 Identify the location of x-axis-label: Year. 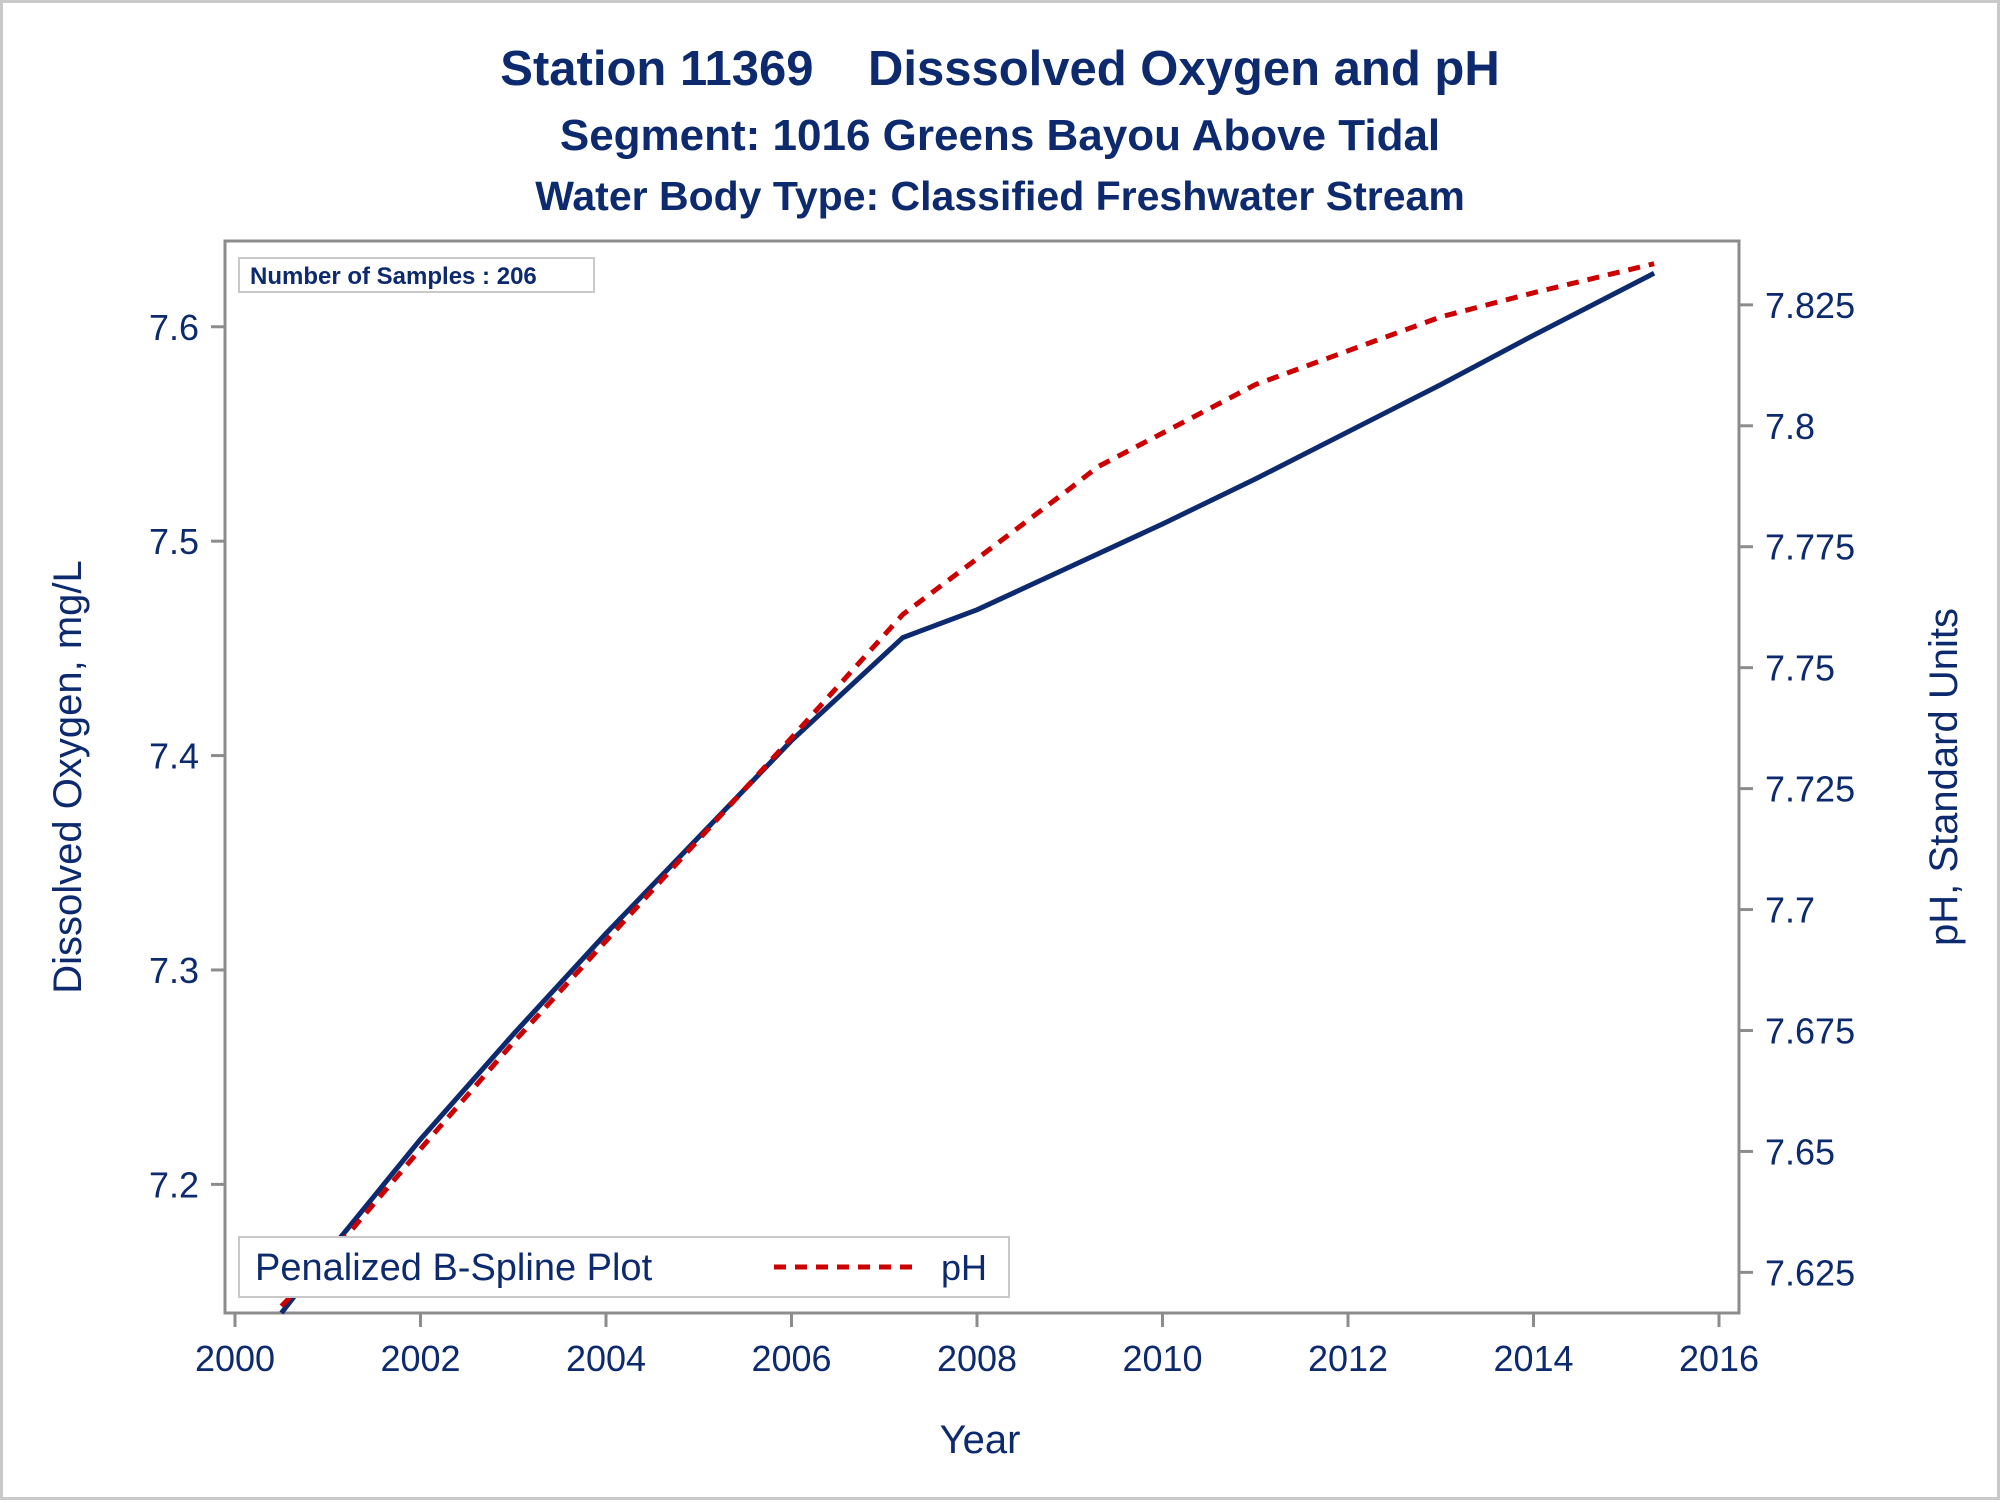
(980, 1440).